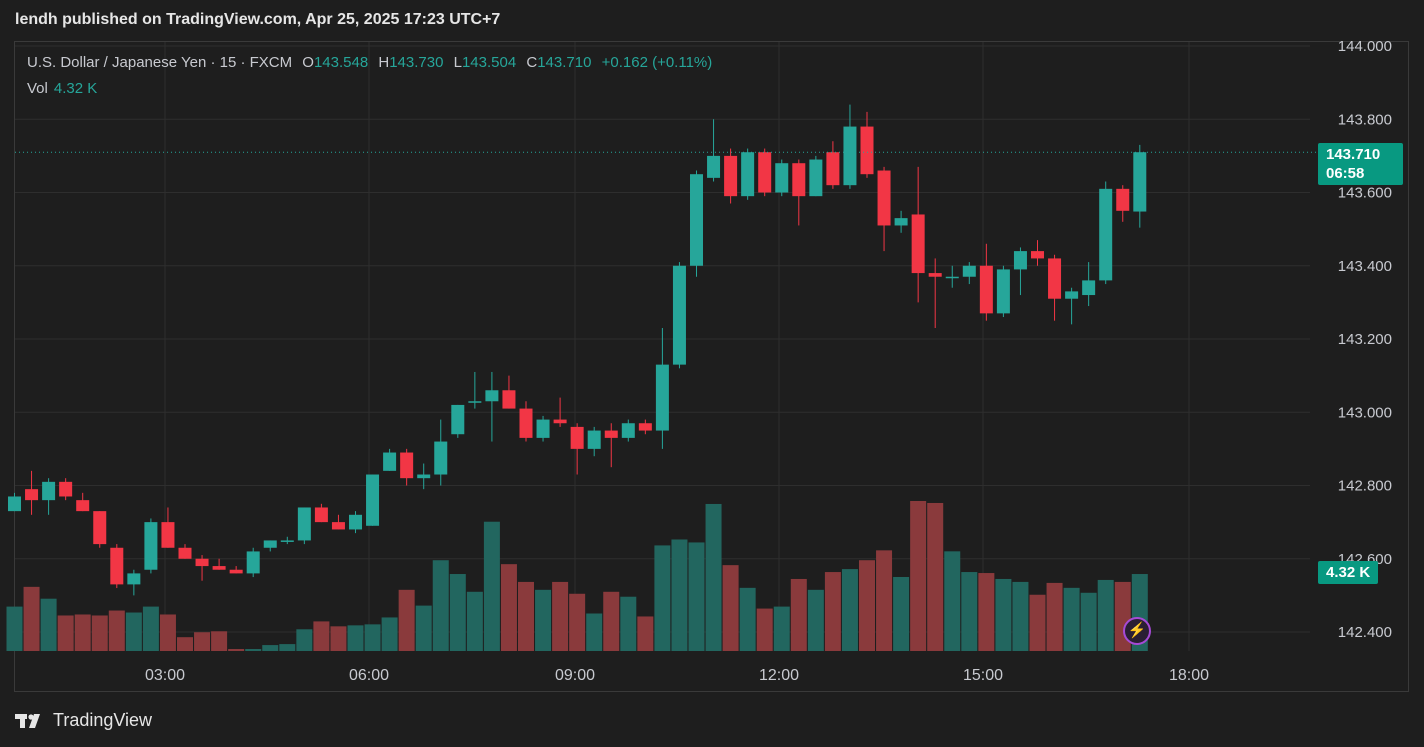  I want to click on price-tick-label: 143.000, so click(1365, 412).